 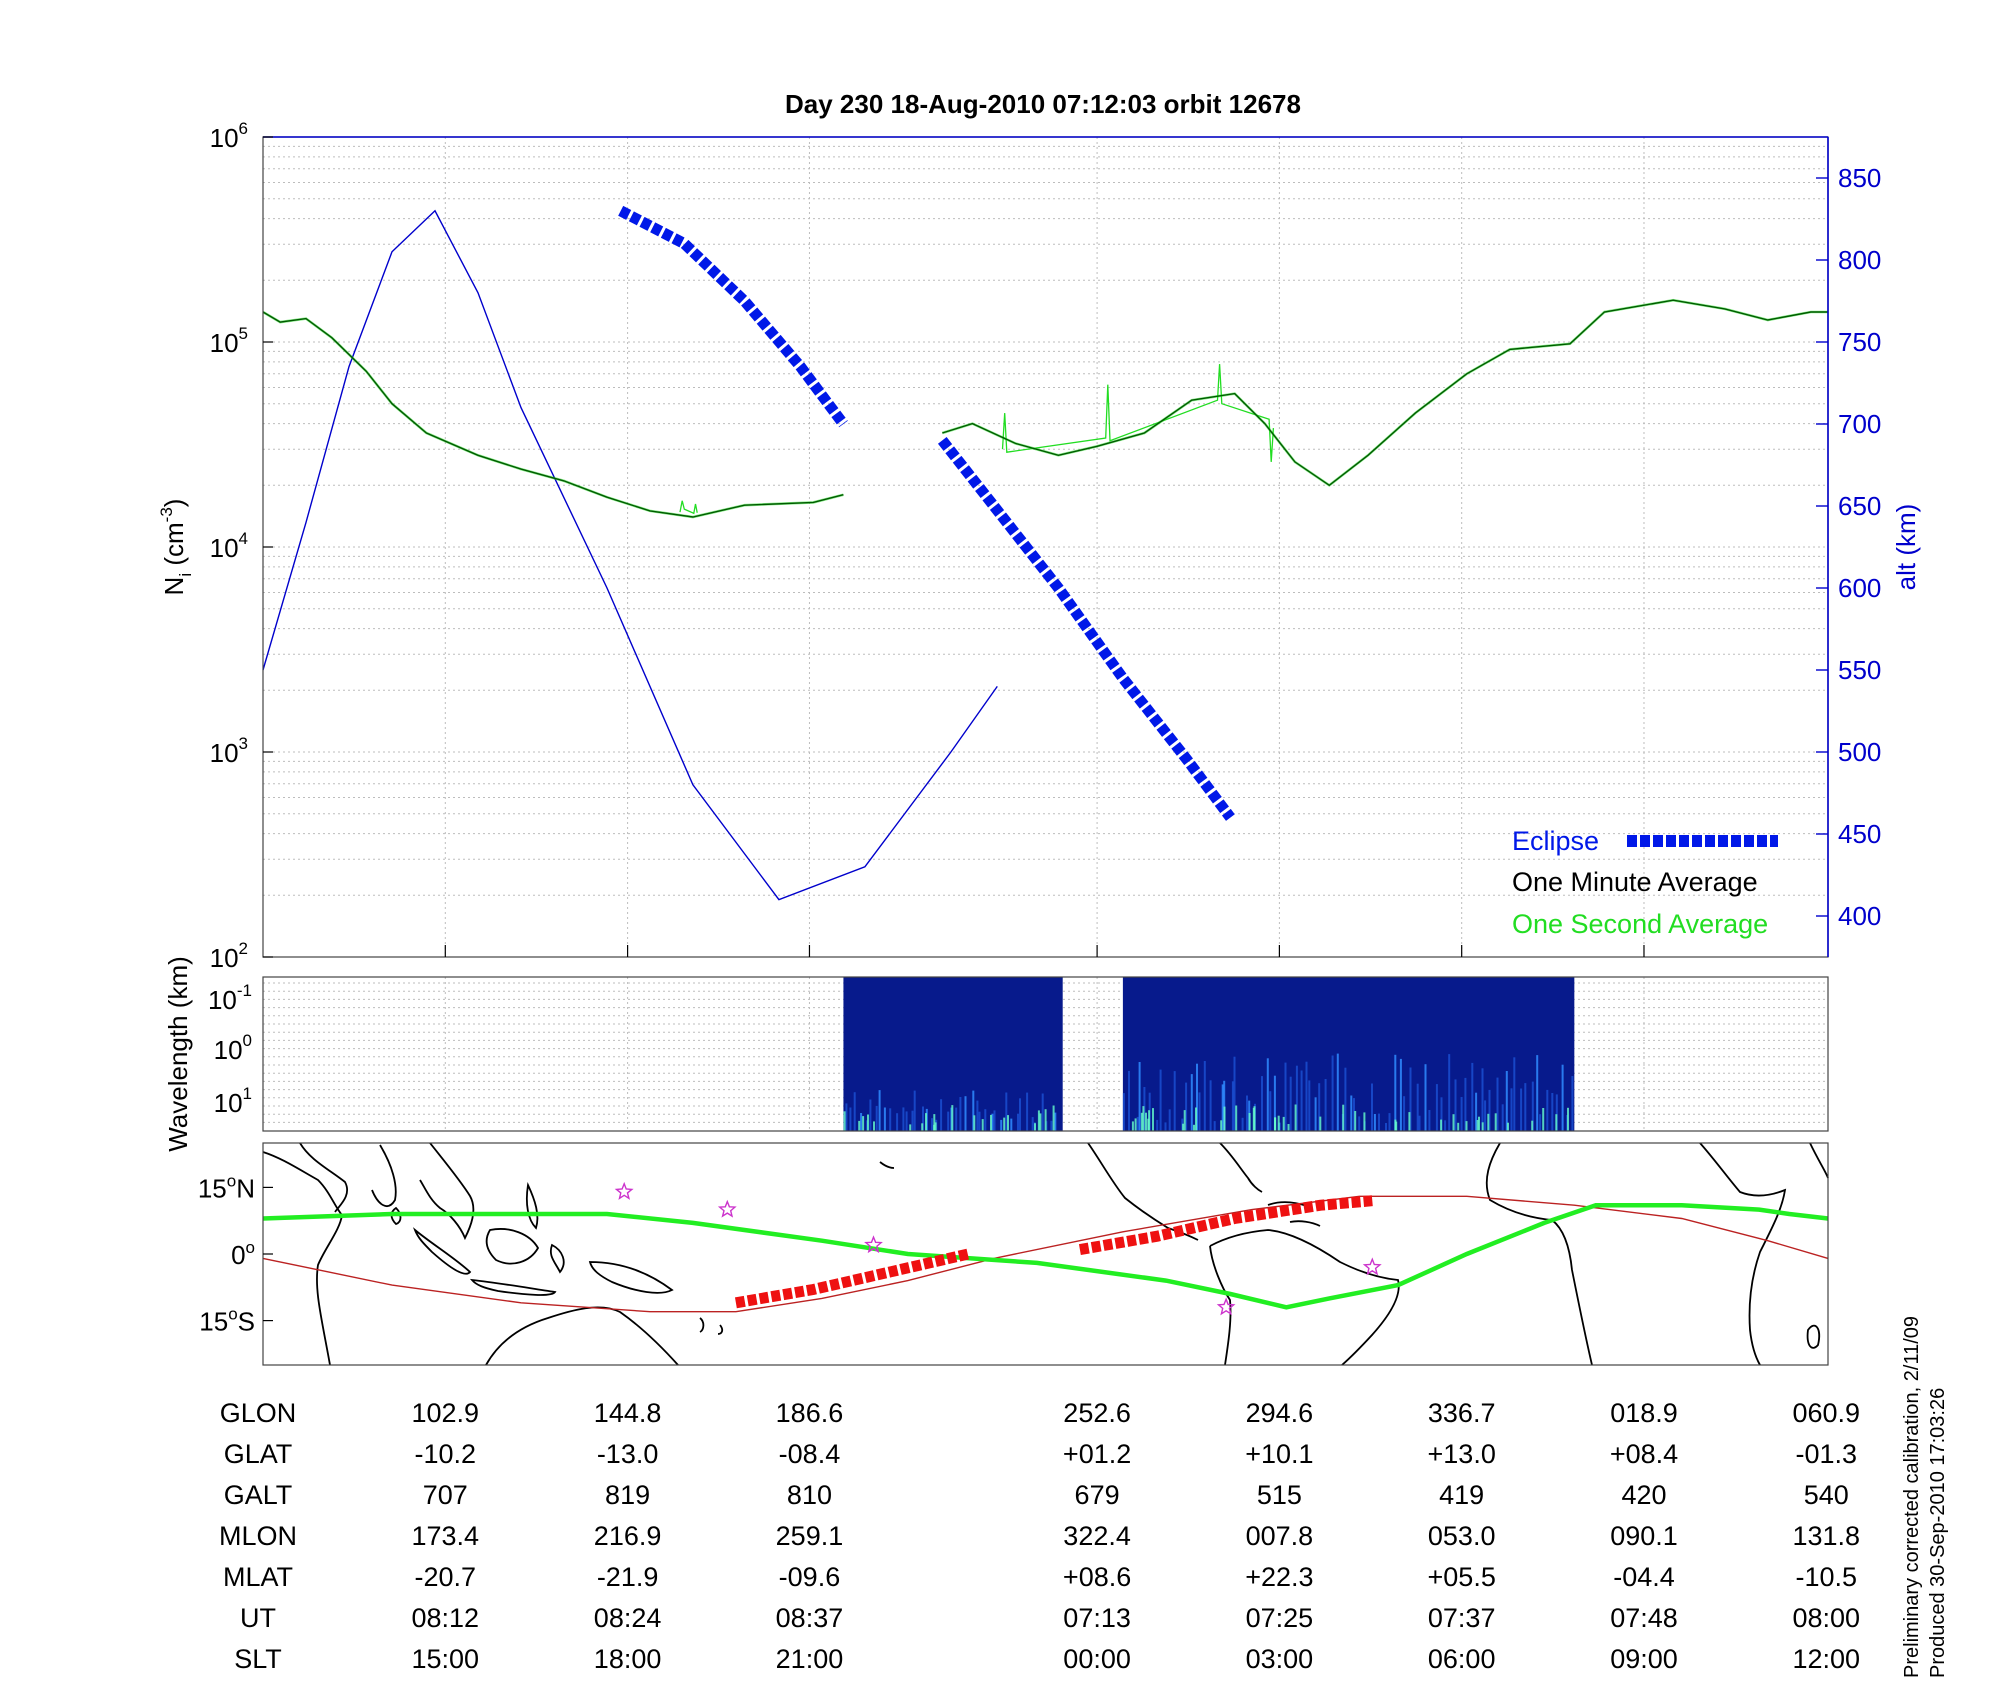 What do you see at coordinates (1280, 1413) in the screenshot?
I see `ephemeris-cell: 294.6` at bounding box center [1280, 1413].